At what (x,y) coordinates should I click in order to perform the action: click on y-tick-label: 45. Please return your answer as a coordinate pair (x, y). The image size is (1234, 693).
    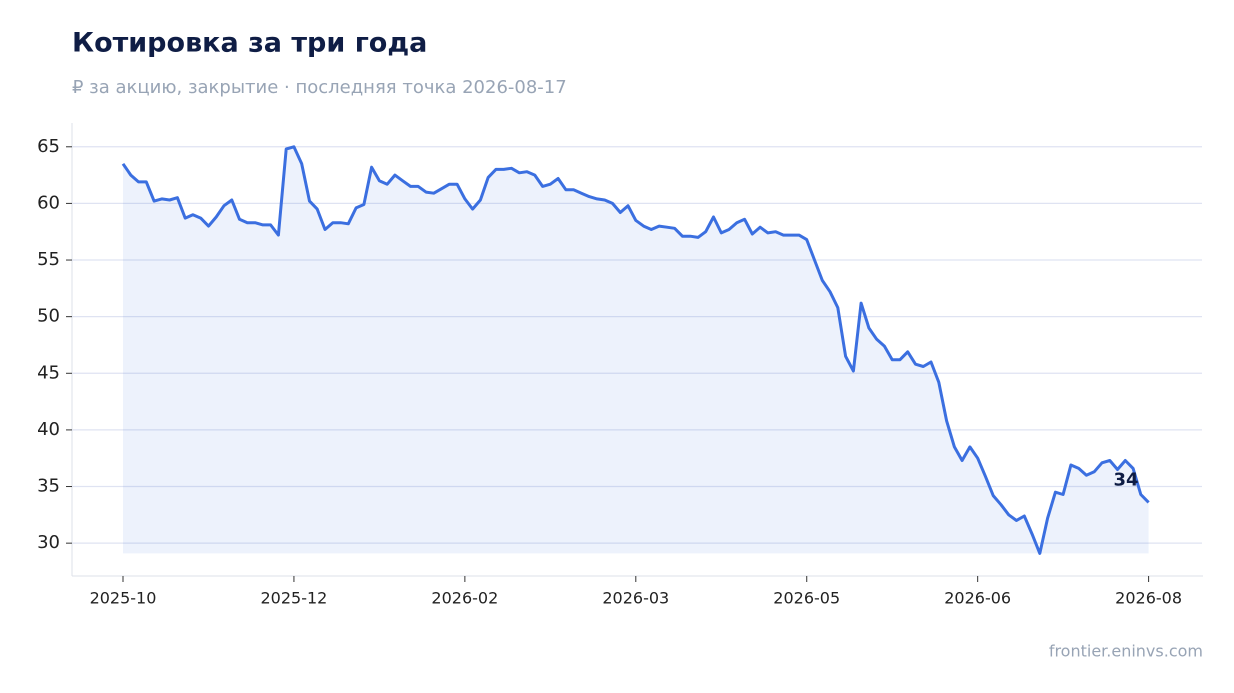
    Looking at the image, I should click on (48, 372).